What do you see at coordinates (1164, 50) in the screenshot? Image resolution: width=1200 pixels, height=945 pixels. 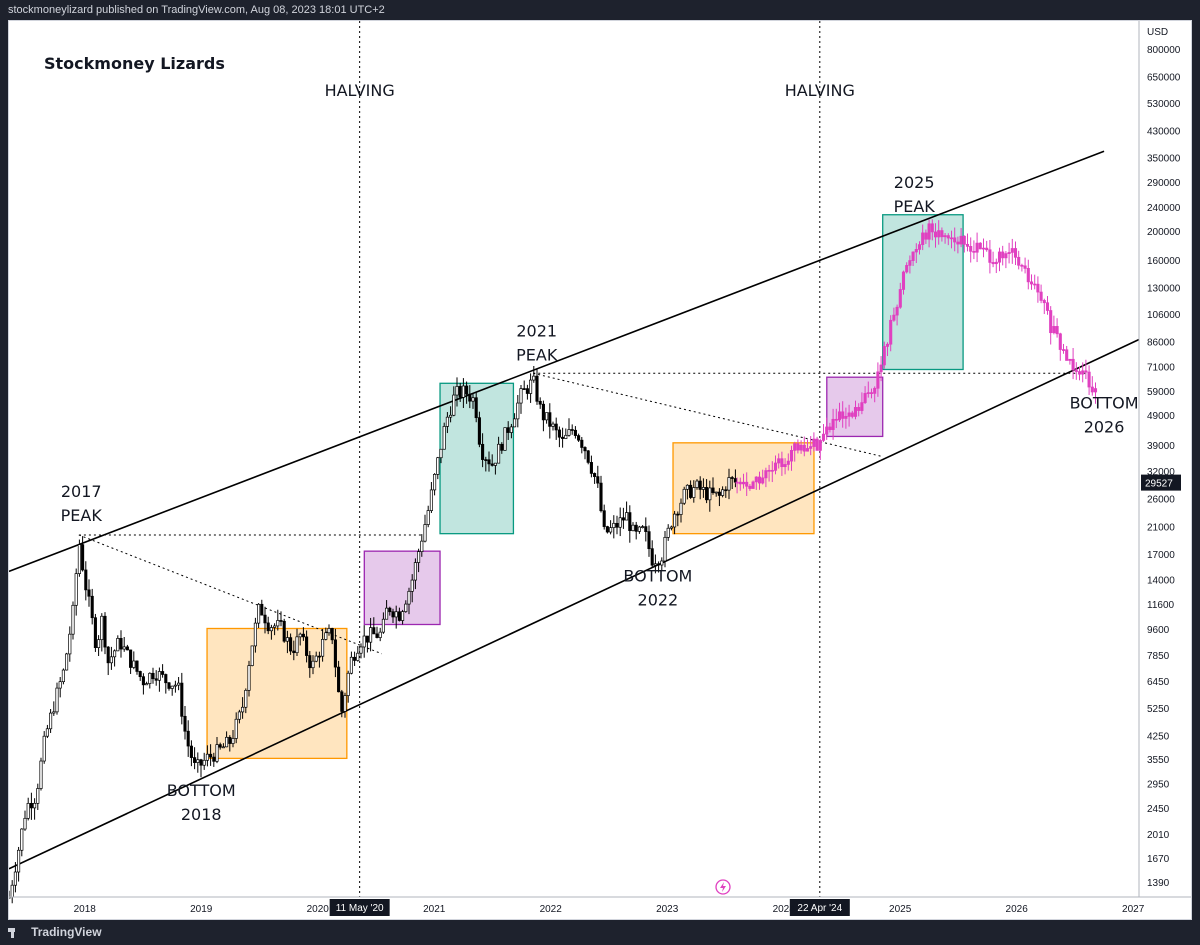 I see `y-tick-800000: 800000` at bounding box center [1164, 50].